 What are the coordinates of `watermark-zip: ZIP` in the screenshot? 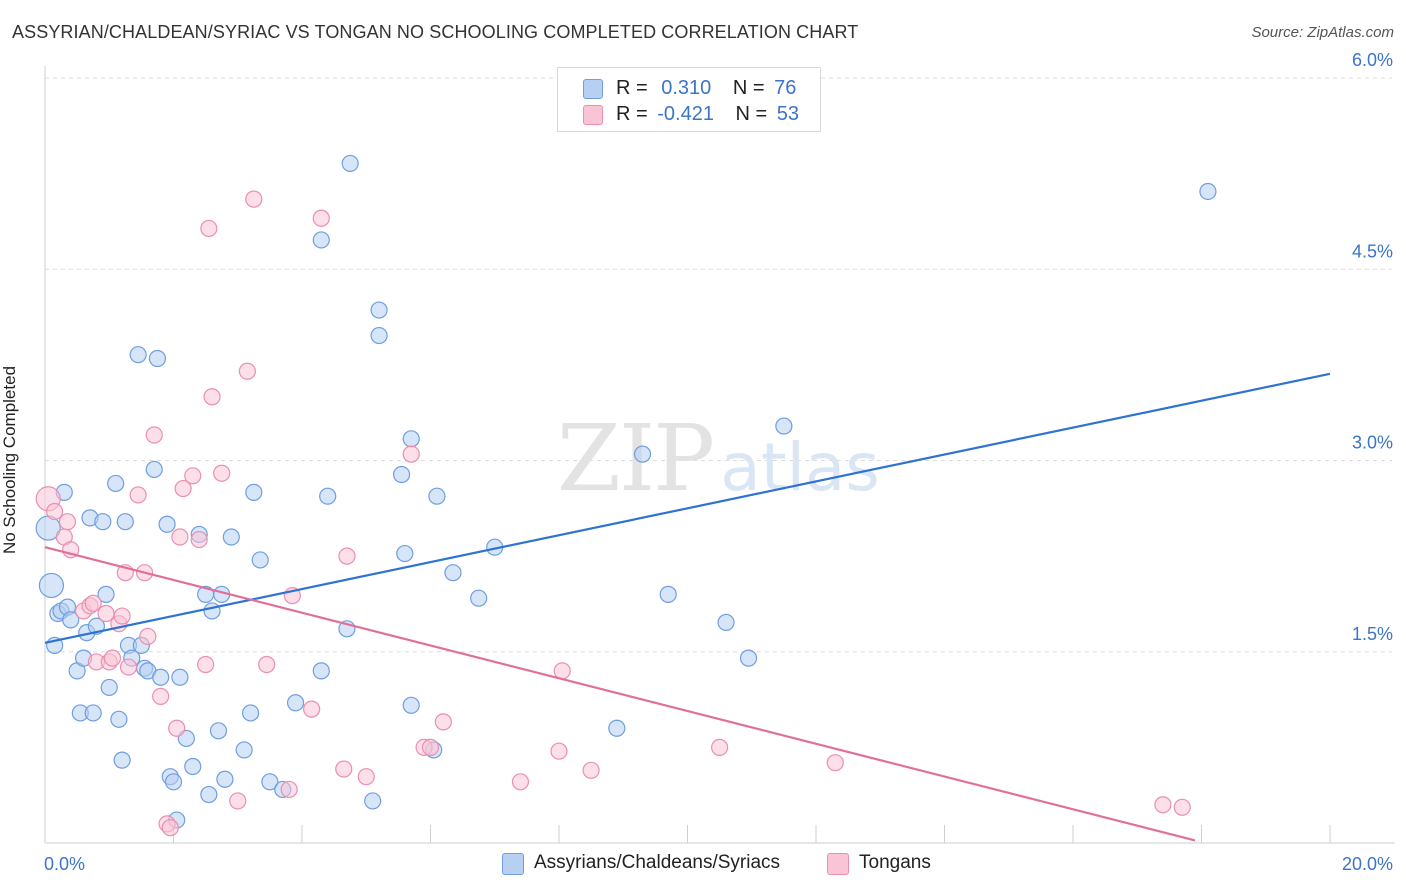 It's located at (635, 458).